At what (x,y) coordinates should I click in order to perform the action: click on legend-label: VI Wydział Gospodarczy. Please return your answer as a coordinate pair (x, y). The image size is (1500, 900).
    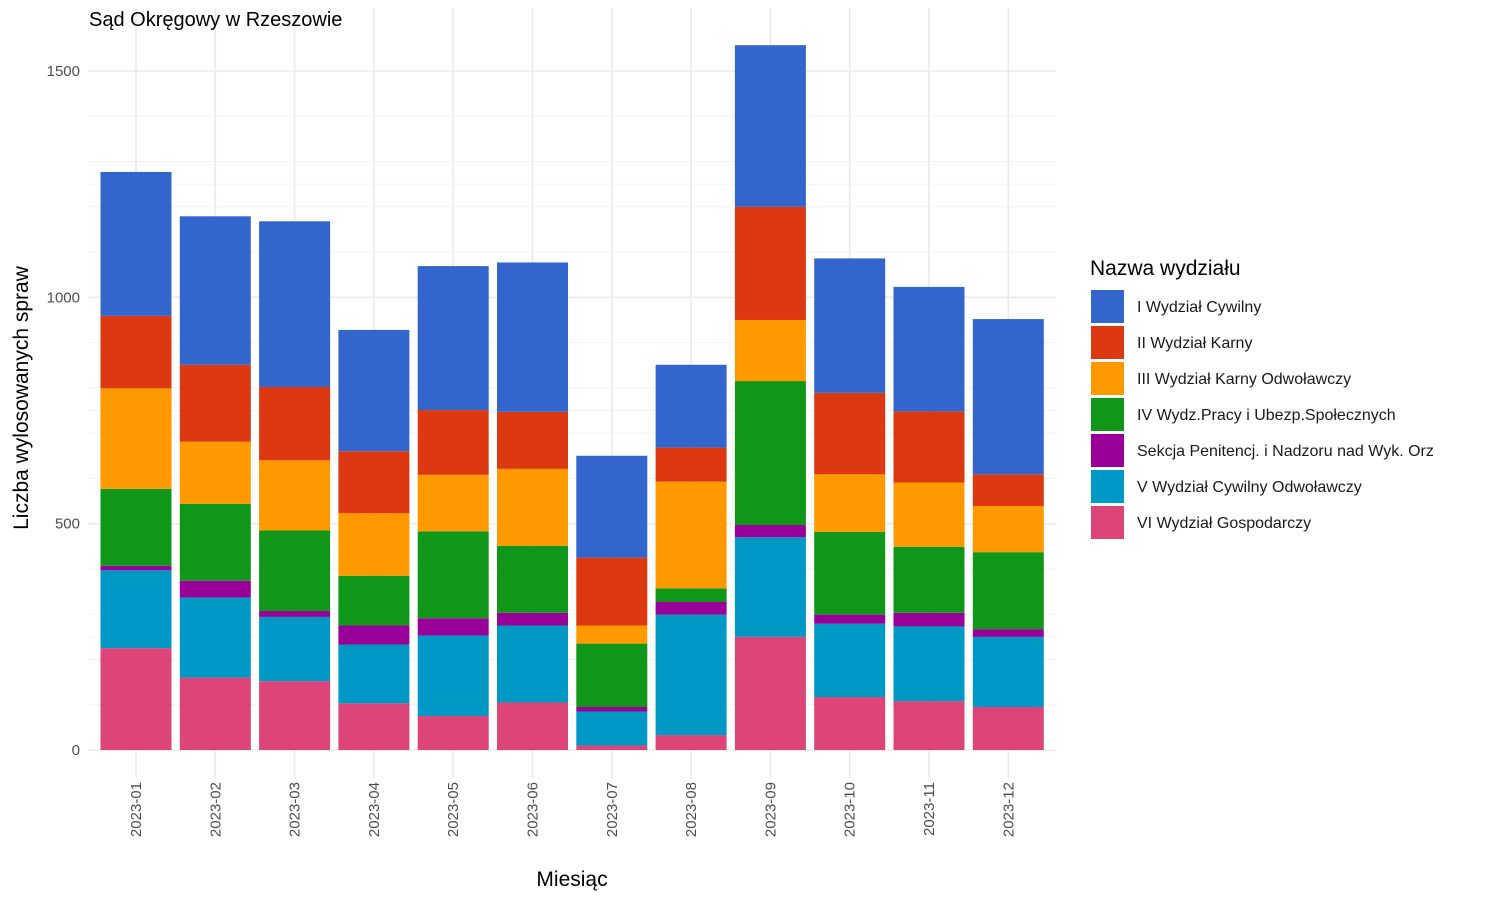
    Looking at the image, I should click on (1224, 523).